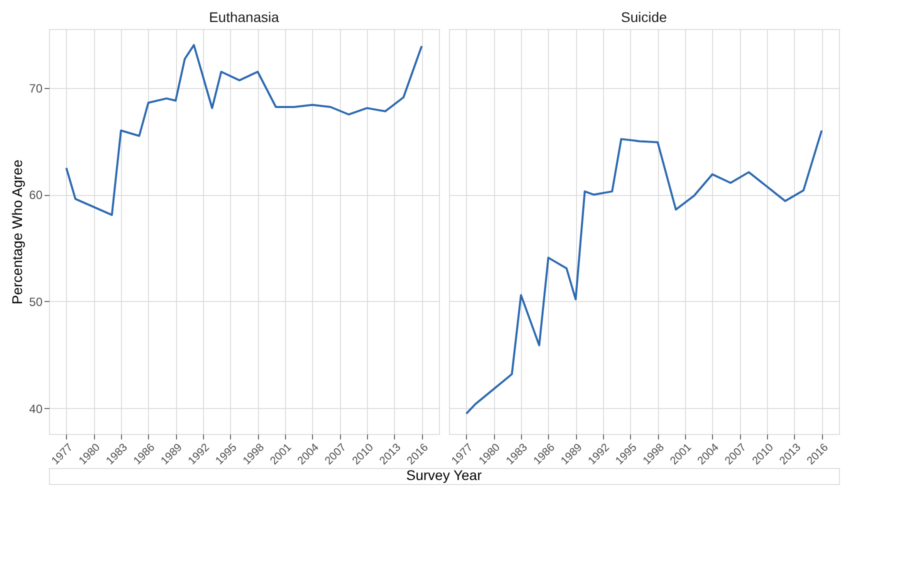 This screenshot has height=562, width=907. What do you see at coordinates (36, 409) in the screenshot?
I see `y-tick-label: 40` at bounding box center [36, 409].